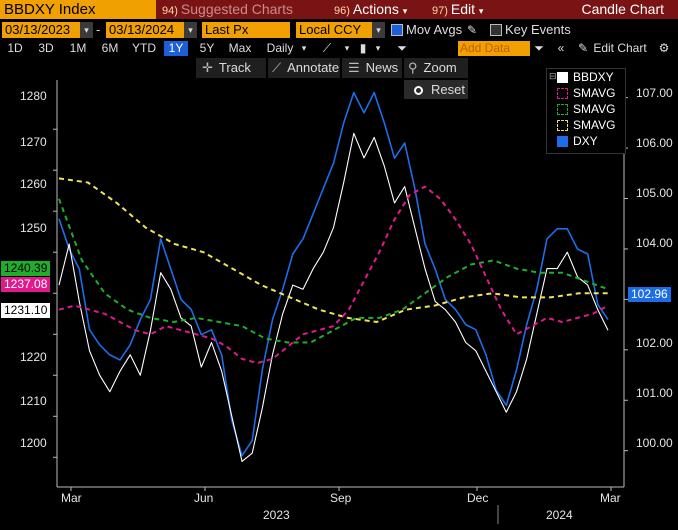 The height and width of the screenshot is (530, 678). Describe the element at coordinates (397, 30) in the screenshot. I see `mov-avgs-checkbox` at that location.